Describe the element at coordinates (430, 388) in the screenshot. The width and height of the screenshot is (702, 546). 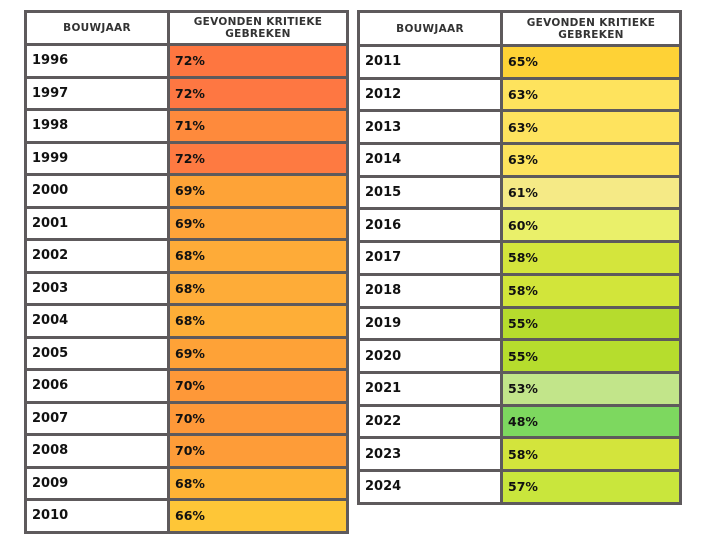
I see `year-cell: 2021` at that location.